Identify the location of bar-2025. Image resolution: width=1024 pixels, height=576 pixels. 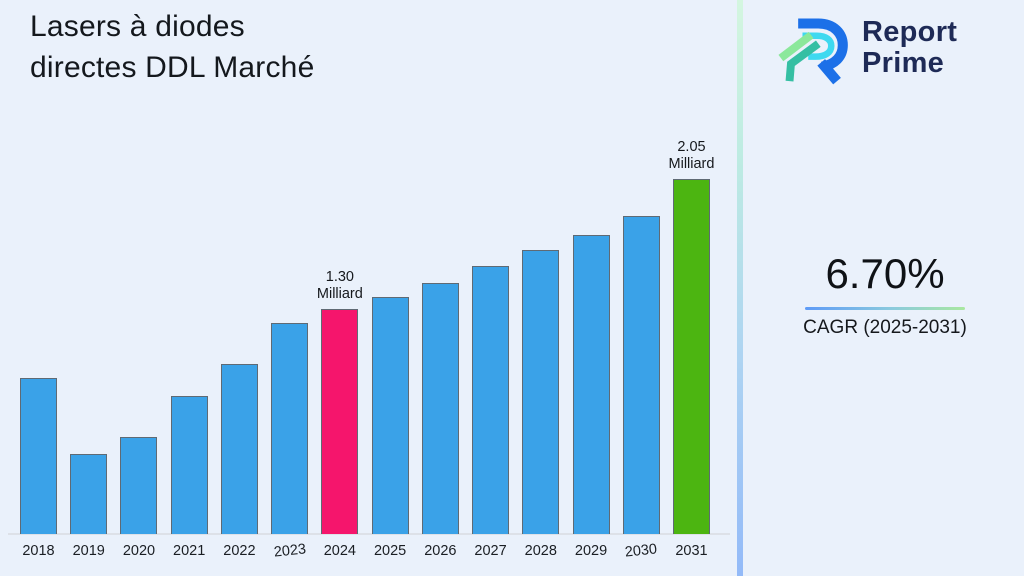
(390, 415).